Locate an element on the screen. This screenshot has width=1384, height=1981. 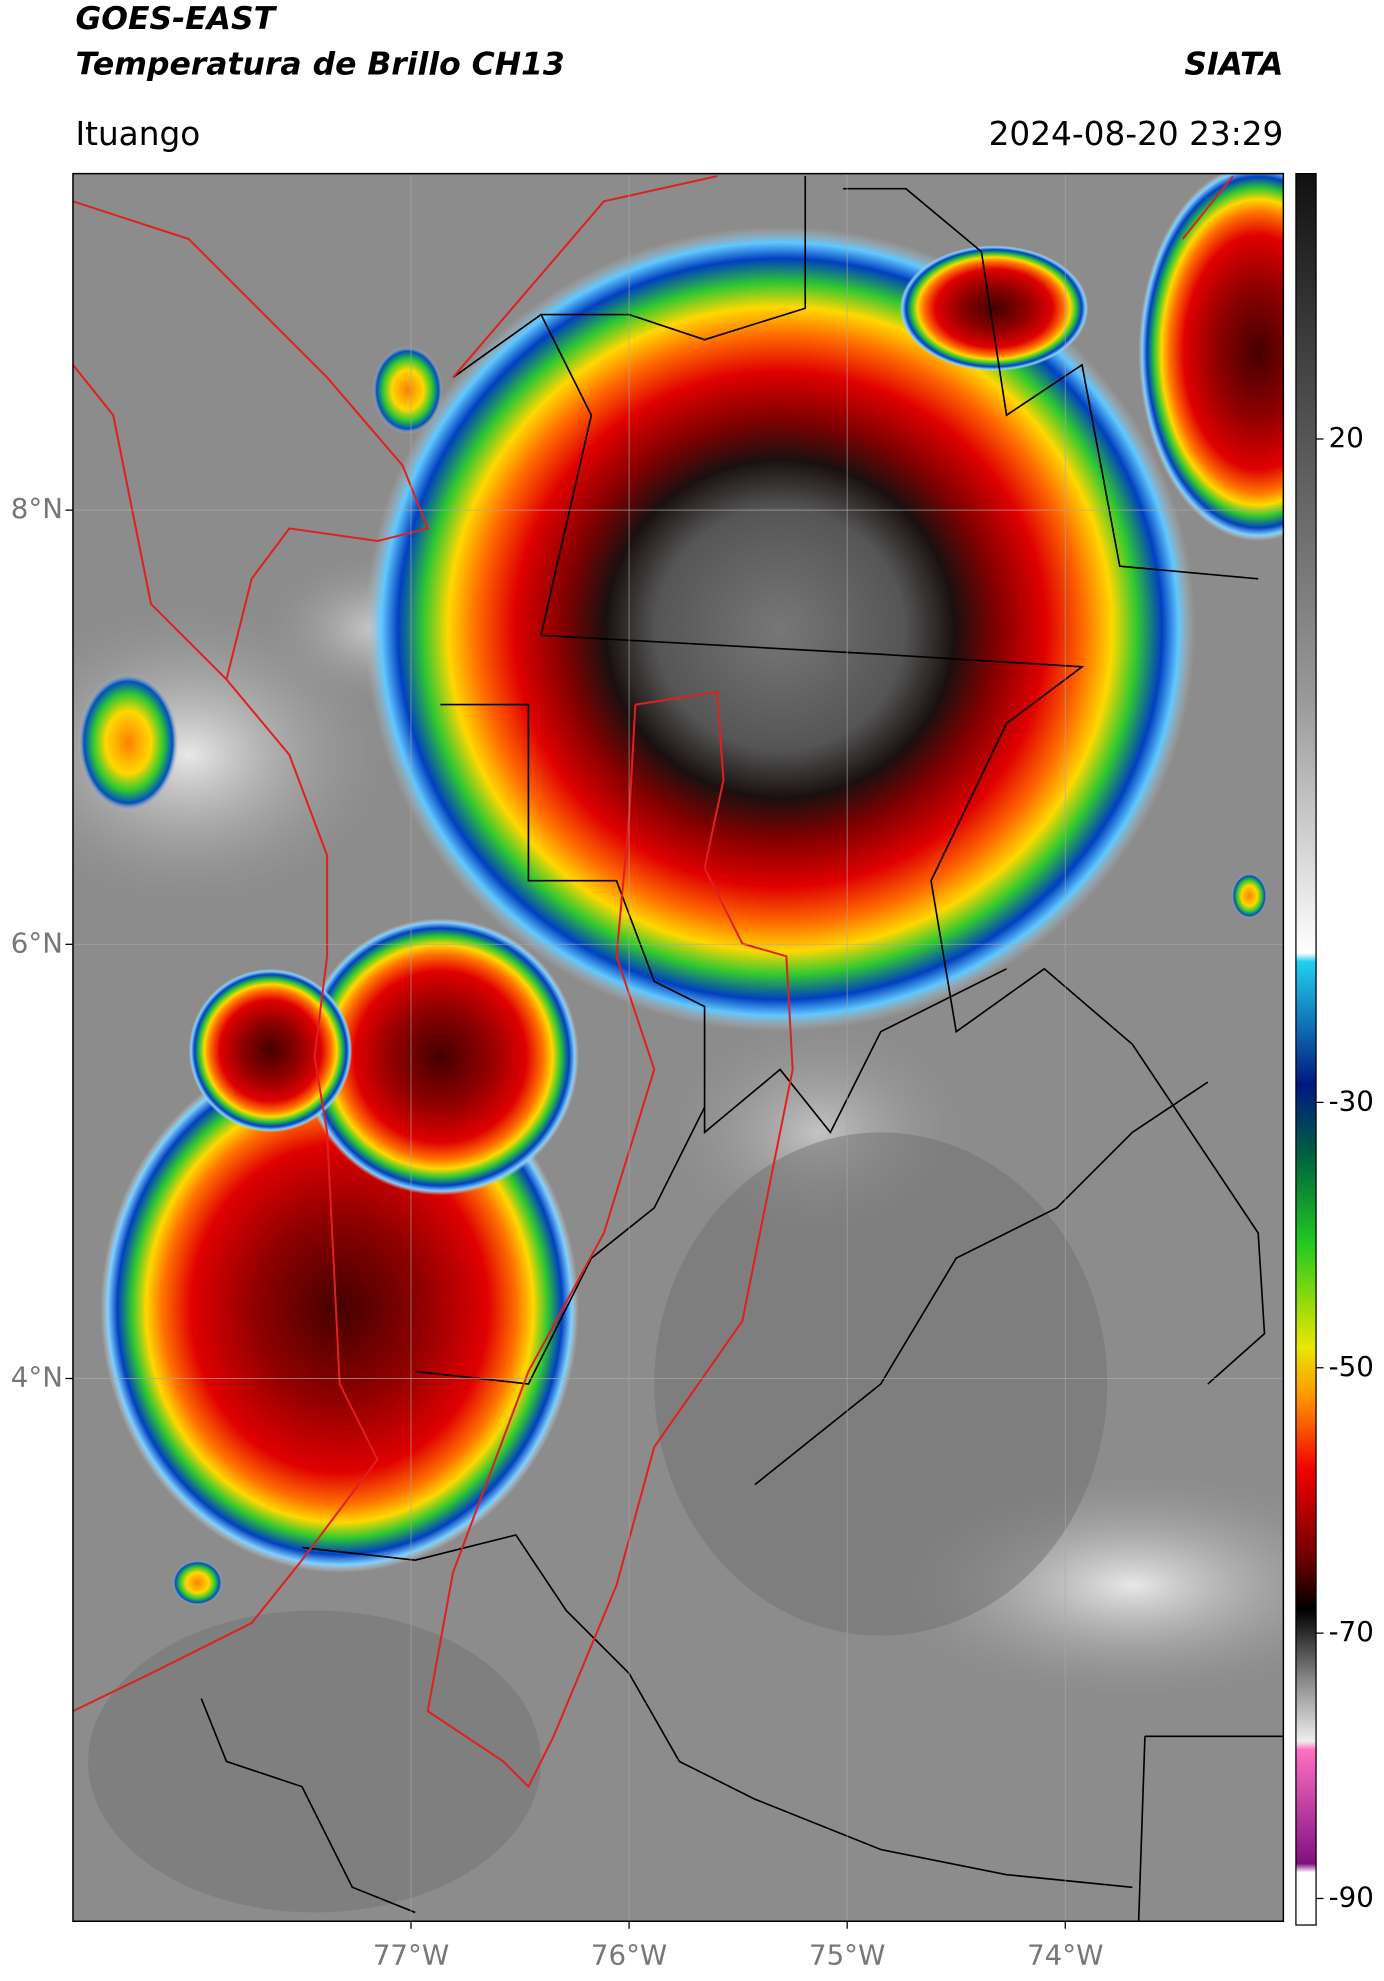
y-tick-label: 8°N is located at coordinates (37, 508).